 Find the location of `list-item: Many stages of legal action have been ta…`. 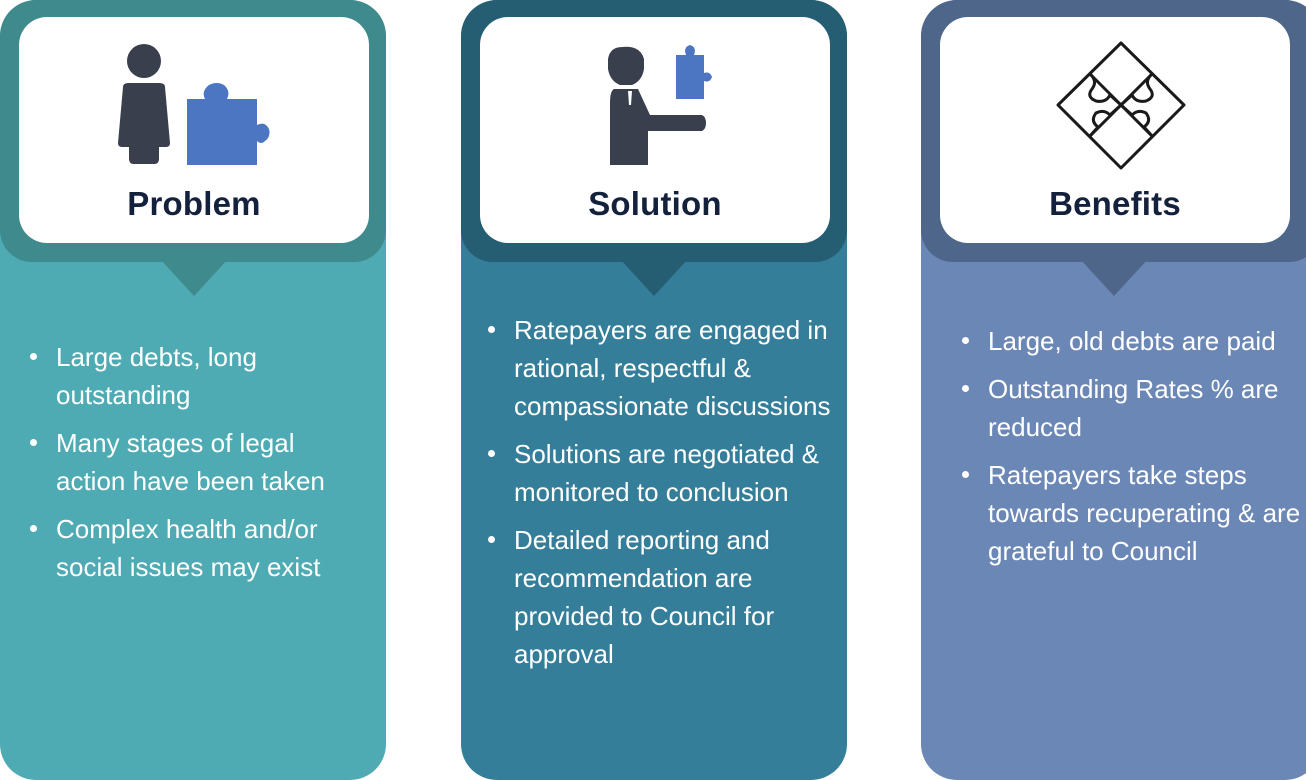

list-item: Many stages of legal action have been ta… is located at coordinates (200, 462).